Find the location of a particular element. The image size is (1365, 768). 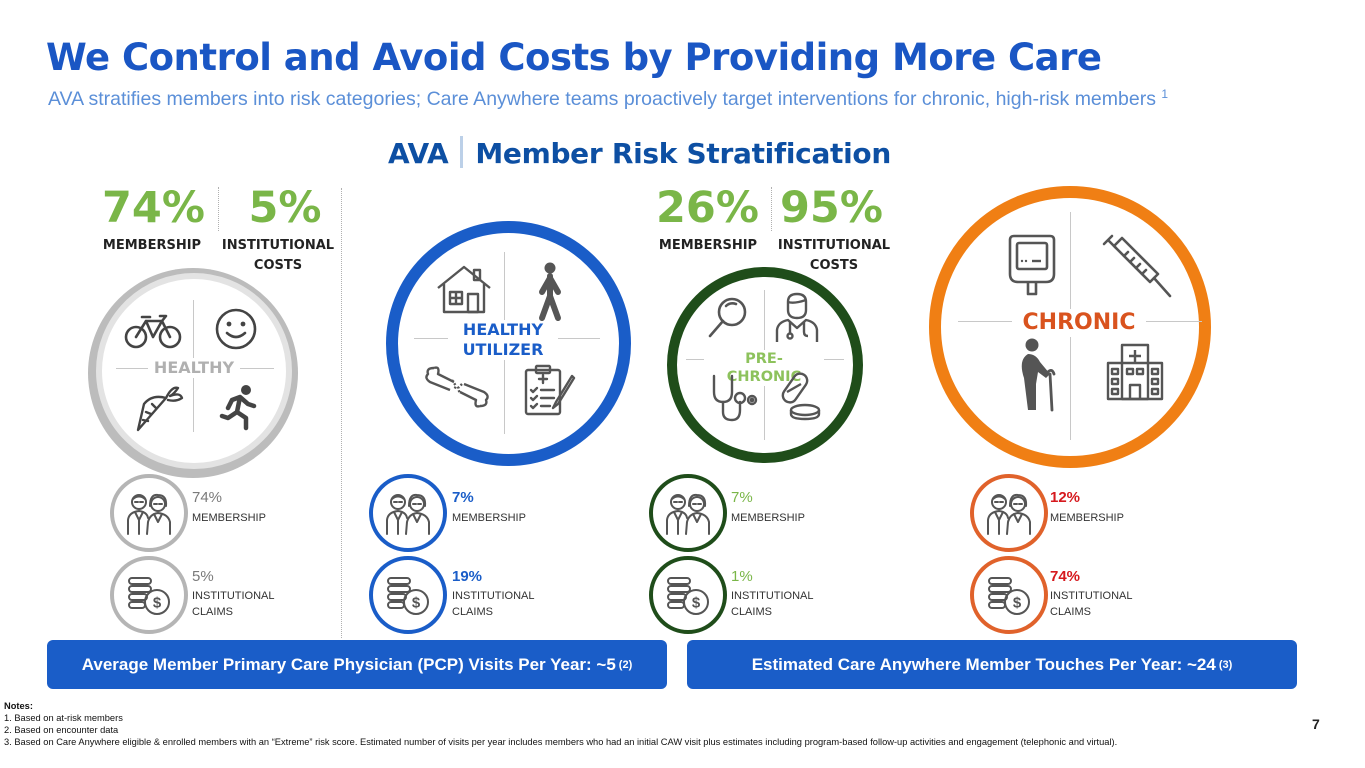

bicycle-icon is located at coordinates (153, 331).